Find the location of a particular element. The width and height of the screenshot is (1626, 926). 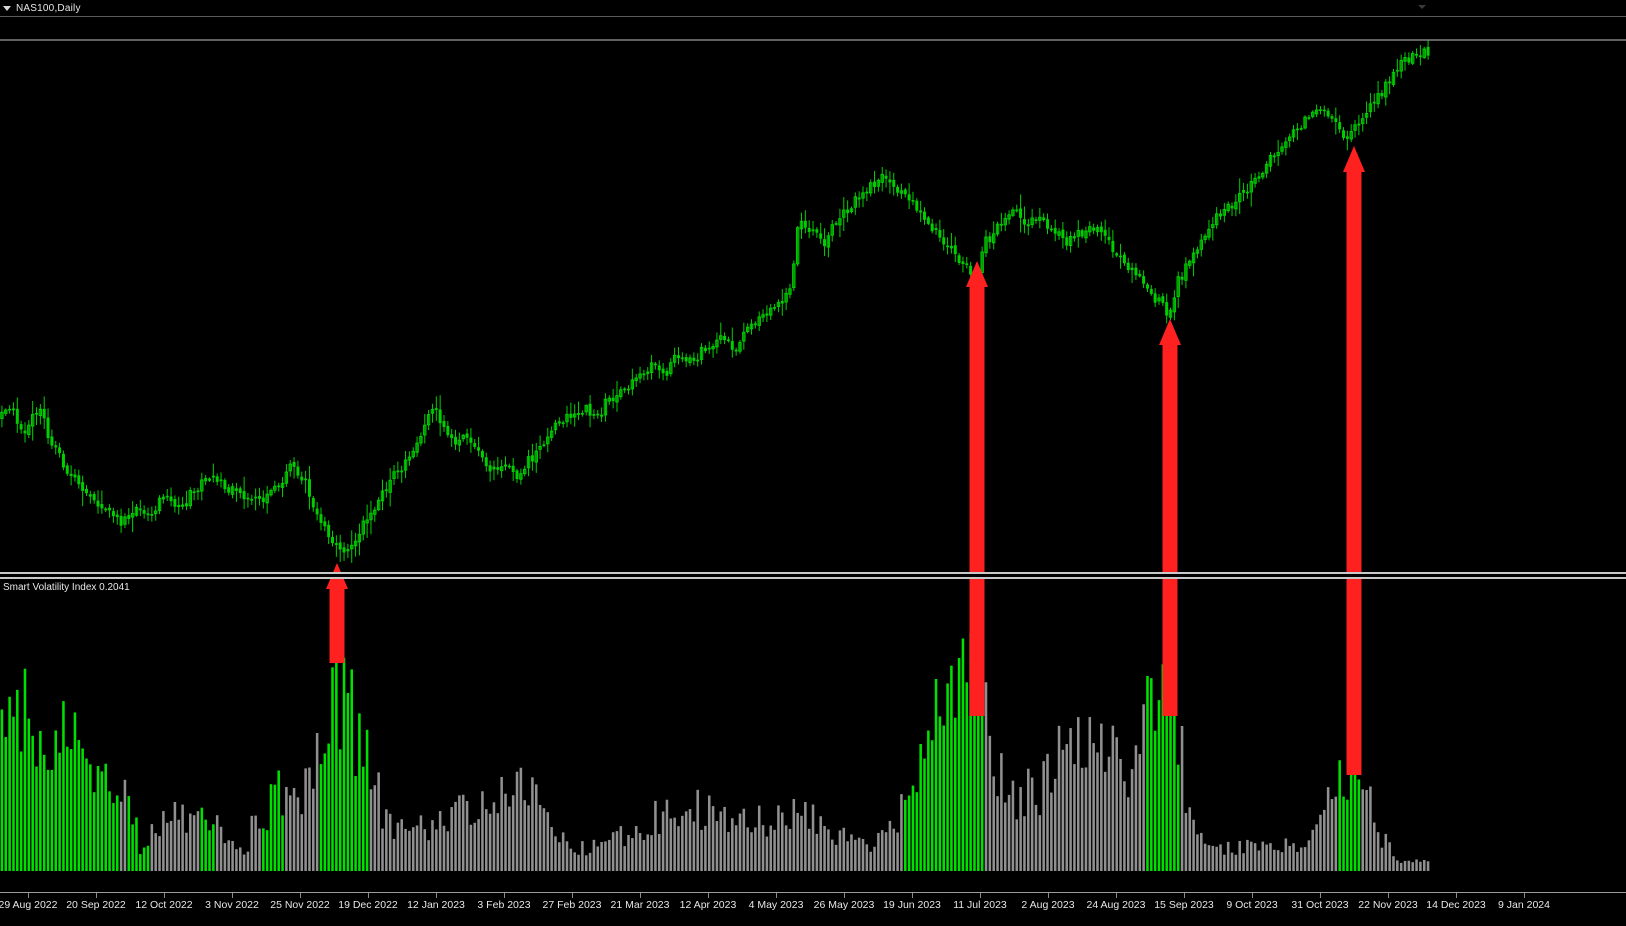

axis-date-label: 3 Nov 2022 is located at coordinates (232, 905).